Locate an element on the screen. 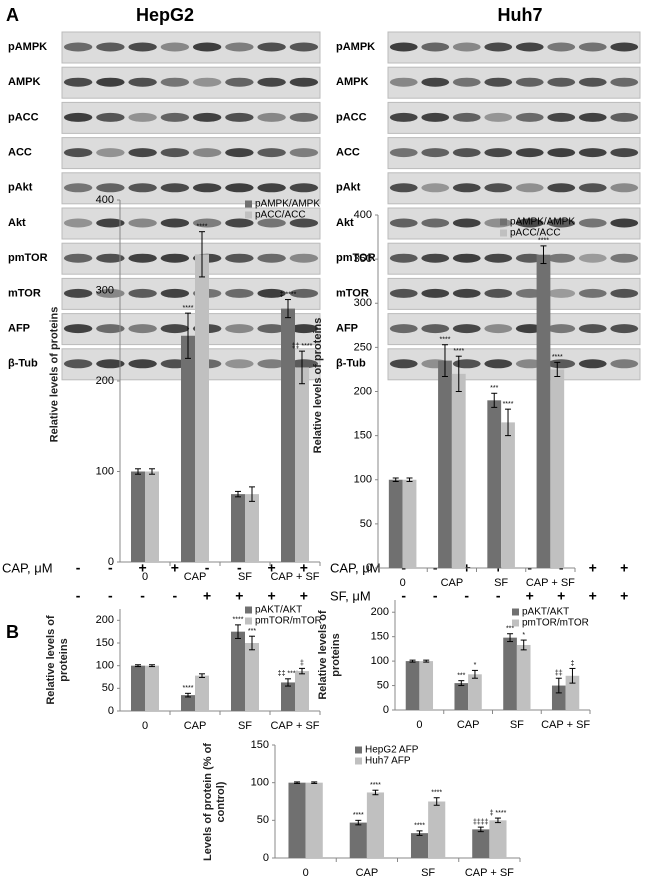 The image size is (650, 891). significance: ‡‡ is located at coordinates (559, 673).